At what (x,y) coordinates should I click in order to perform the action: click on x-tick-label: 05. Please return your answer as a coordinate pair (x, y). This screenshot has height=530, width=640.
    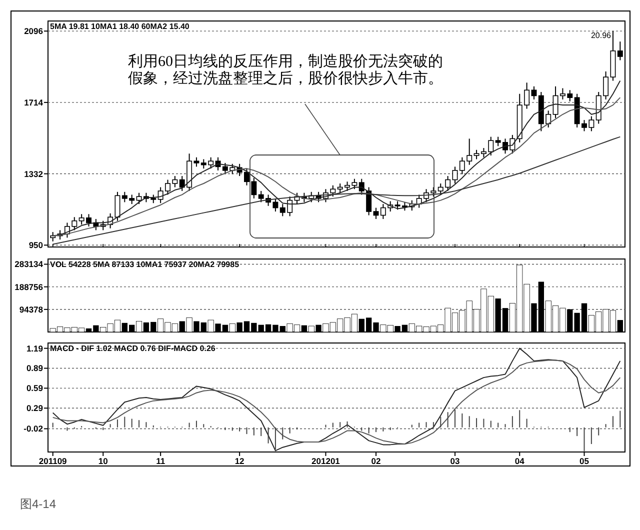
    Looking at the image, I should click on (585, 461).